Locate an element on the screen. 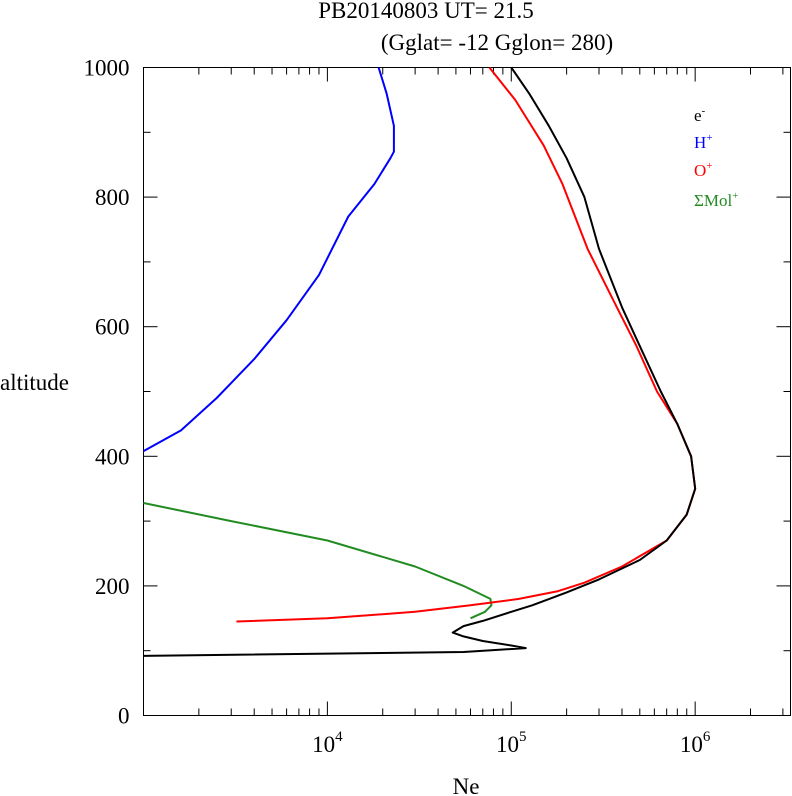 The width and height of the screenshot is (792, 796). legend-entry: ΣMol+ is located at coordinates (716, 200).